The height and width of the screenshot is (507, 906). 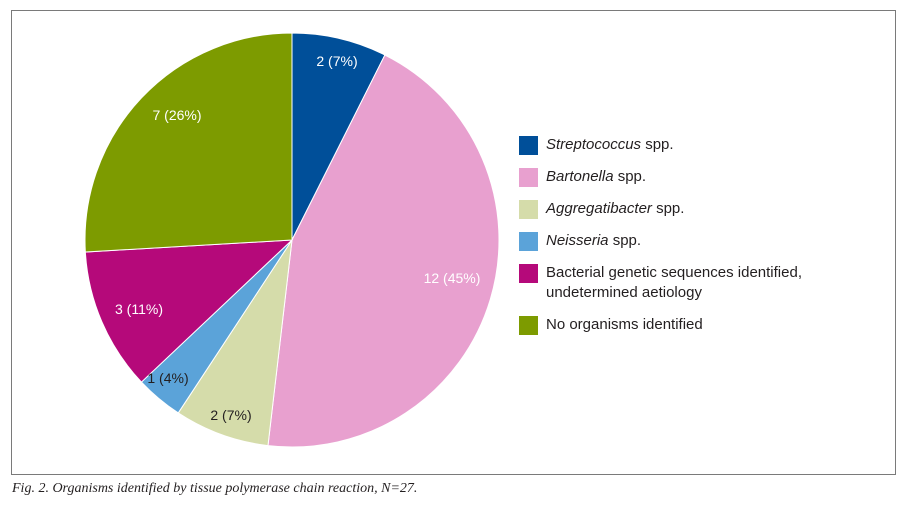 I want to click on legend-label: Neisseria spp., so click(x=593, y=241).